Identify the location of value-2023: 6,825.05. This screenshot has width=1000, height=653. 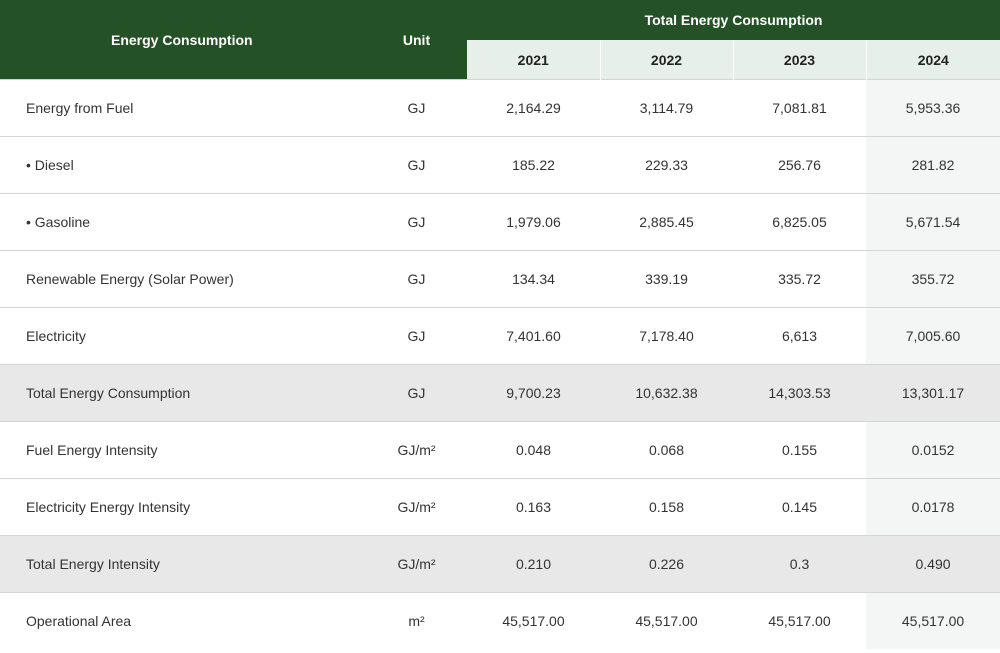
(799, 222).